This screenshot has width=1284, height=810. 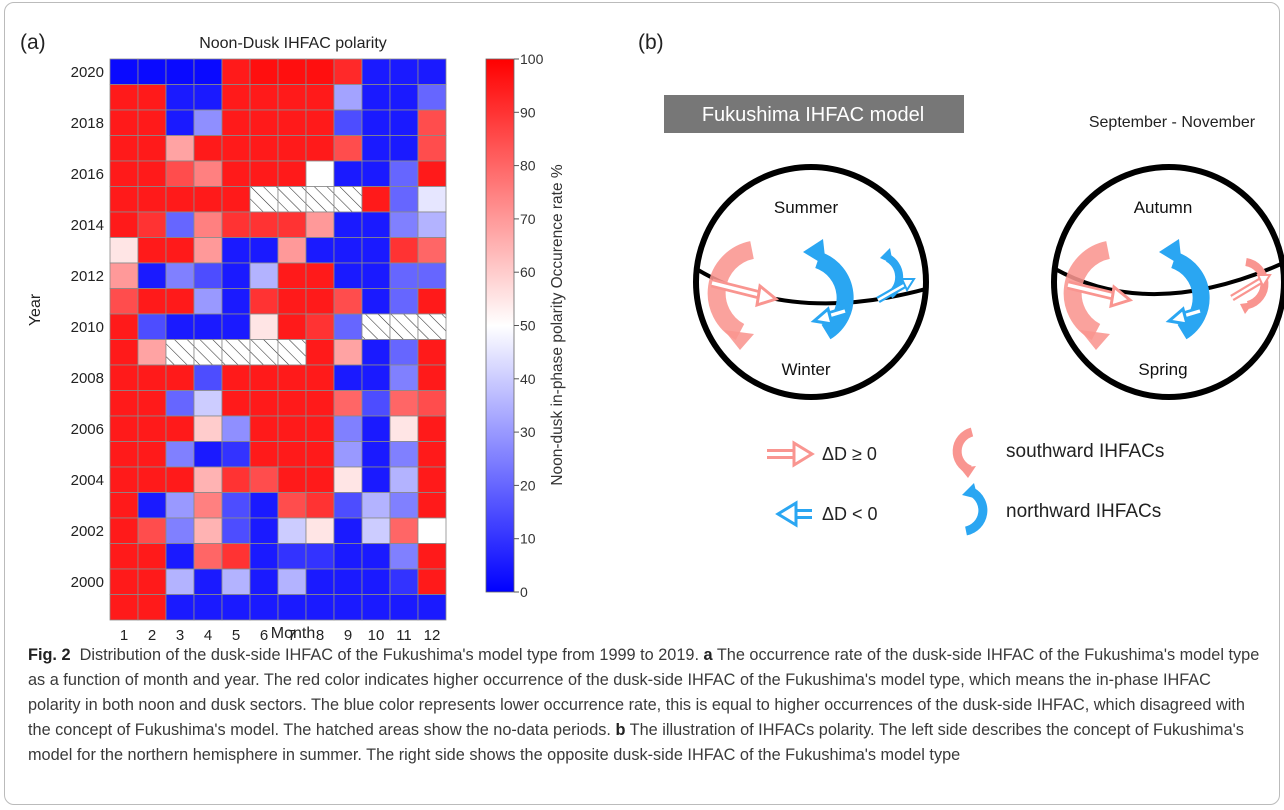 What do you see at coordinates (1083, 511) in the screenshot?
I see `legend-northward-label: northward IHFACs` at bounding box center [1083, 511].